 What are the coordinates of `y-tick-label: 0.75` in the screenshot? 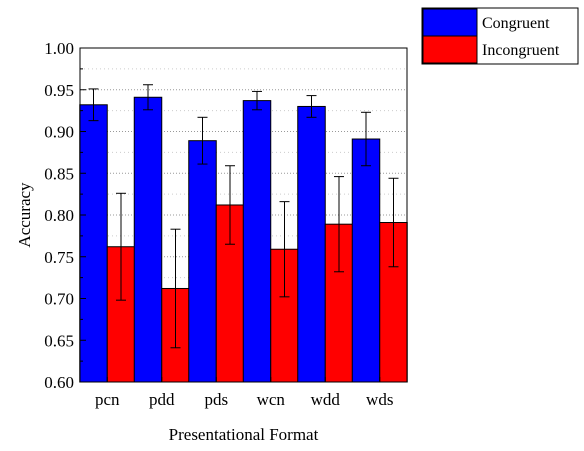 It's located at (59, 257).